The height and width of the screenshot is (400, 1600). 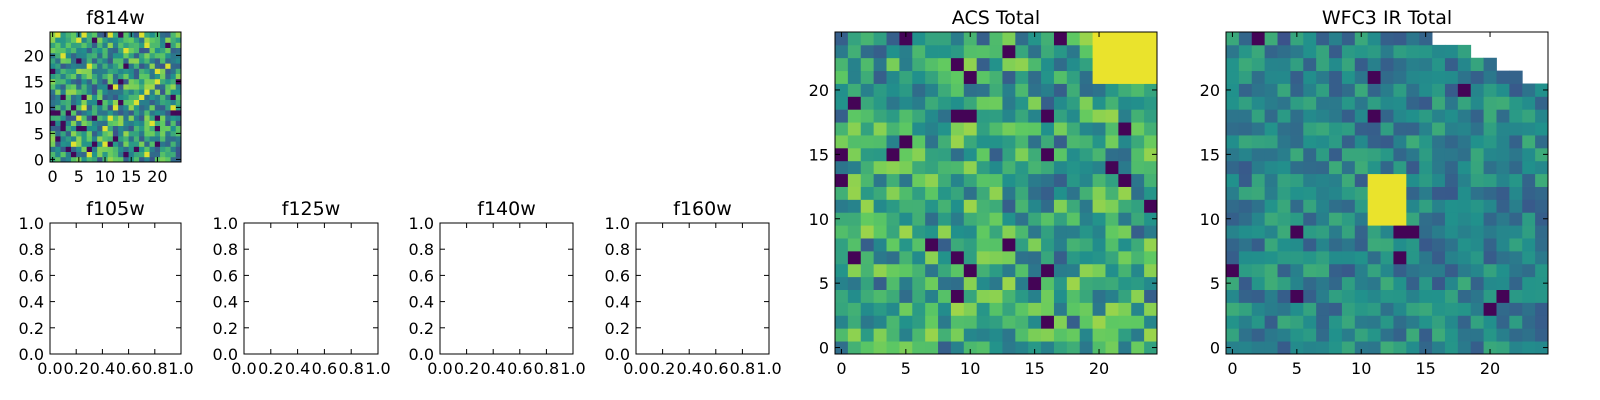 I want to click on x-tick-label: 20, so click(x=1099, y=368).